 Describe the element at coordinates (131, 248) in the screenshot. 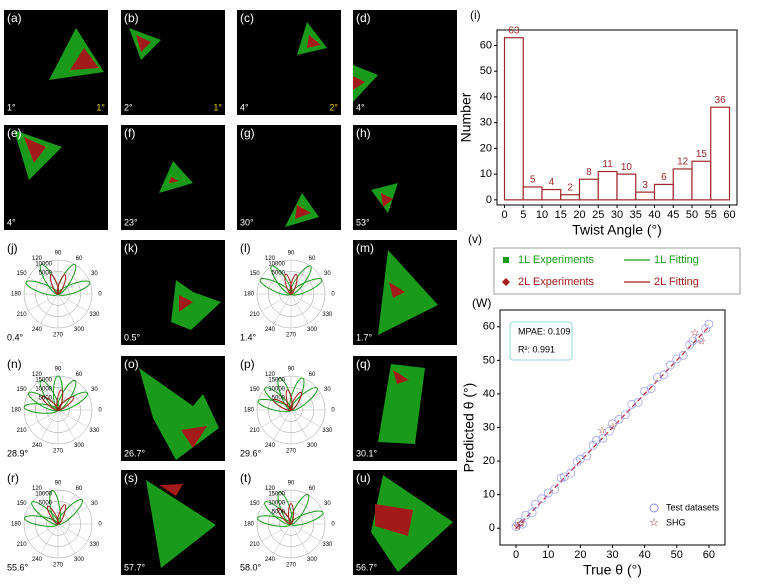

I see `panel-label: (k)` at that location.